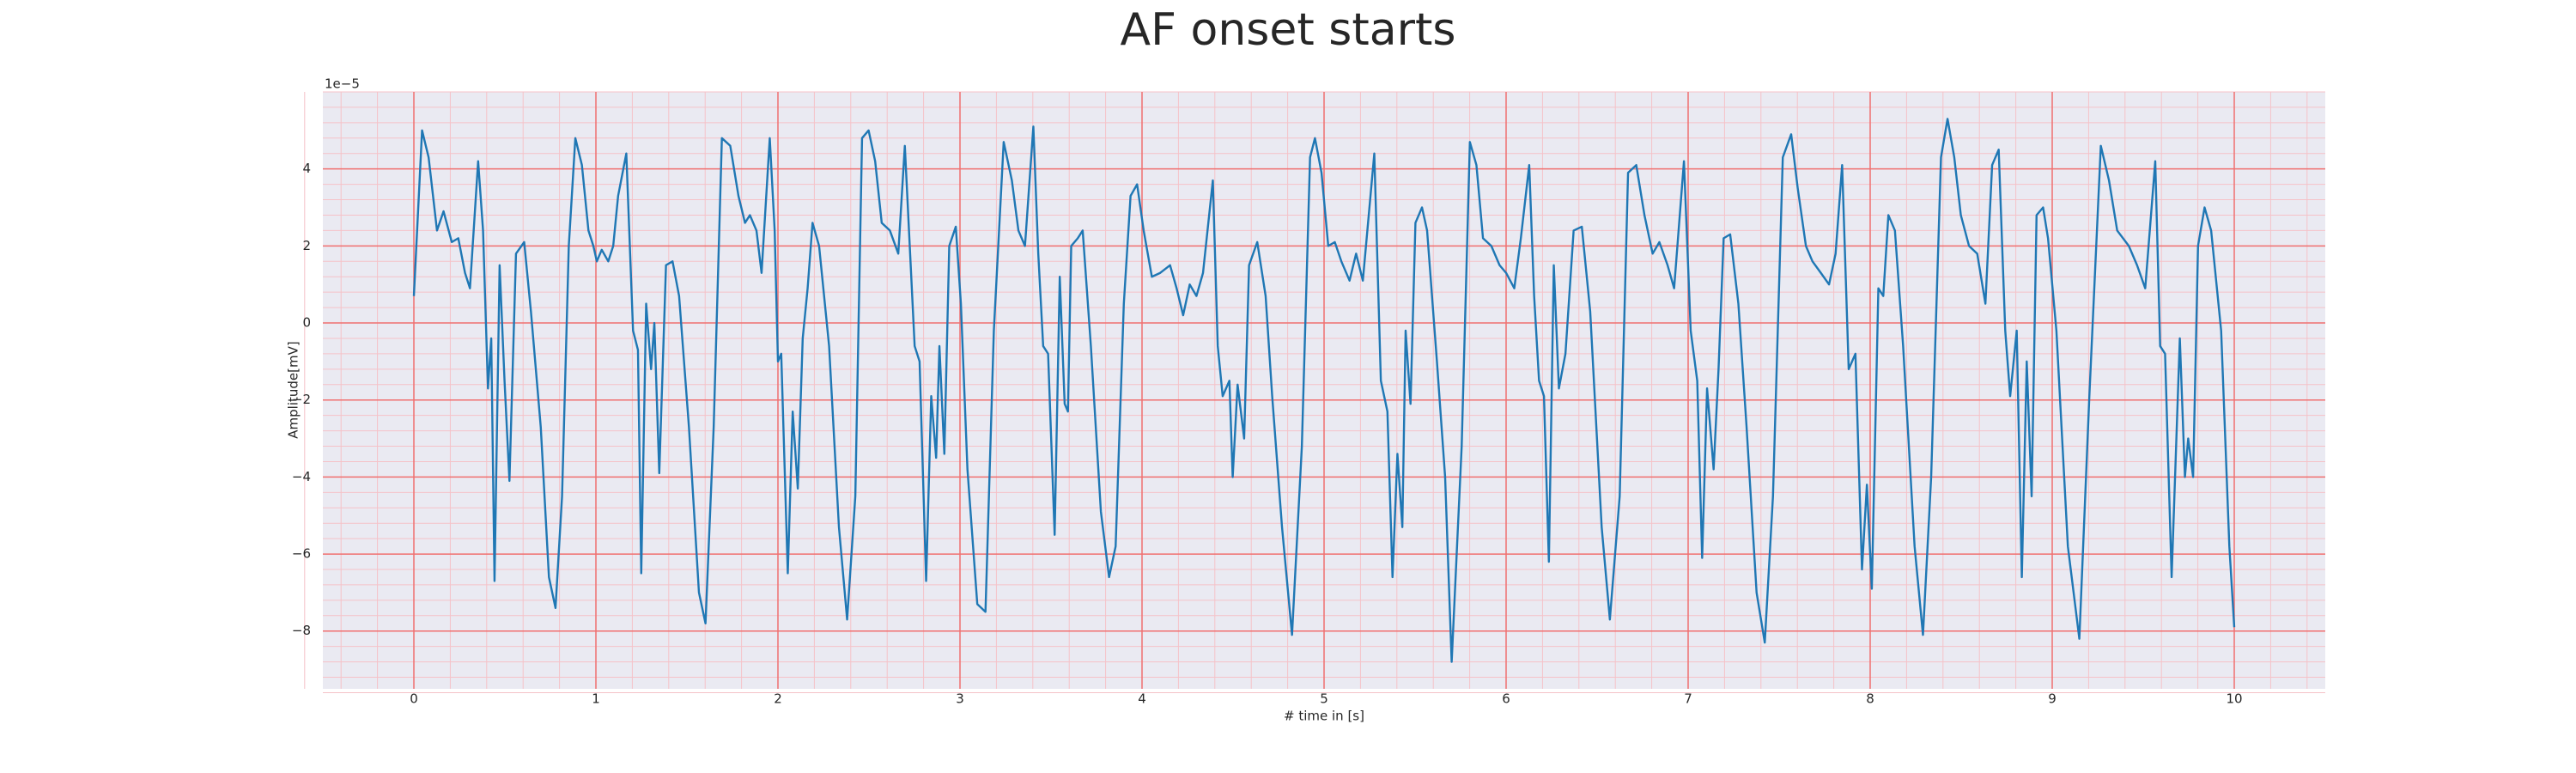 This screenshot has height=773, width=2576. Describe the element at coordinates (306, 168) in the screenshot. I see `y-tick-label: 4` at that location.